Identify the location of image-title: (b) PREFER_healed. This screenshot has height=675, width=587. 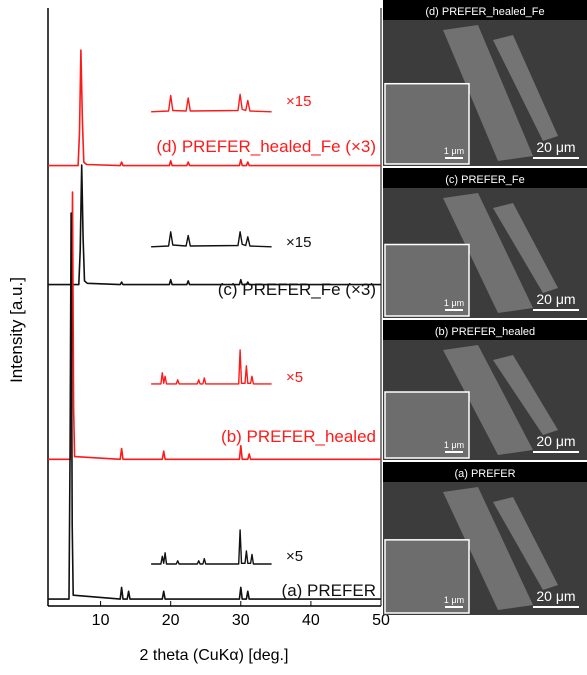
(485, 332).